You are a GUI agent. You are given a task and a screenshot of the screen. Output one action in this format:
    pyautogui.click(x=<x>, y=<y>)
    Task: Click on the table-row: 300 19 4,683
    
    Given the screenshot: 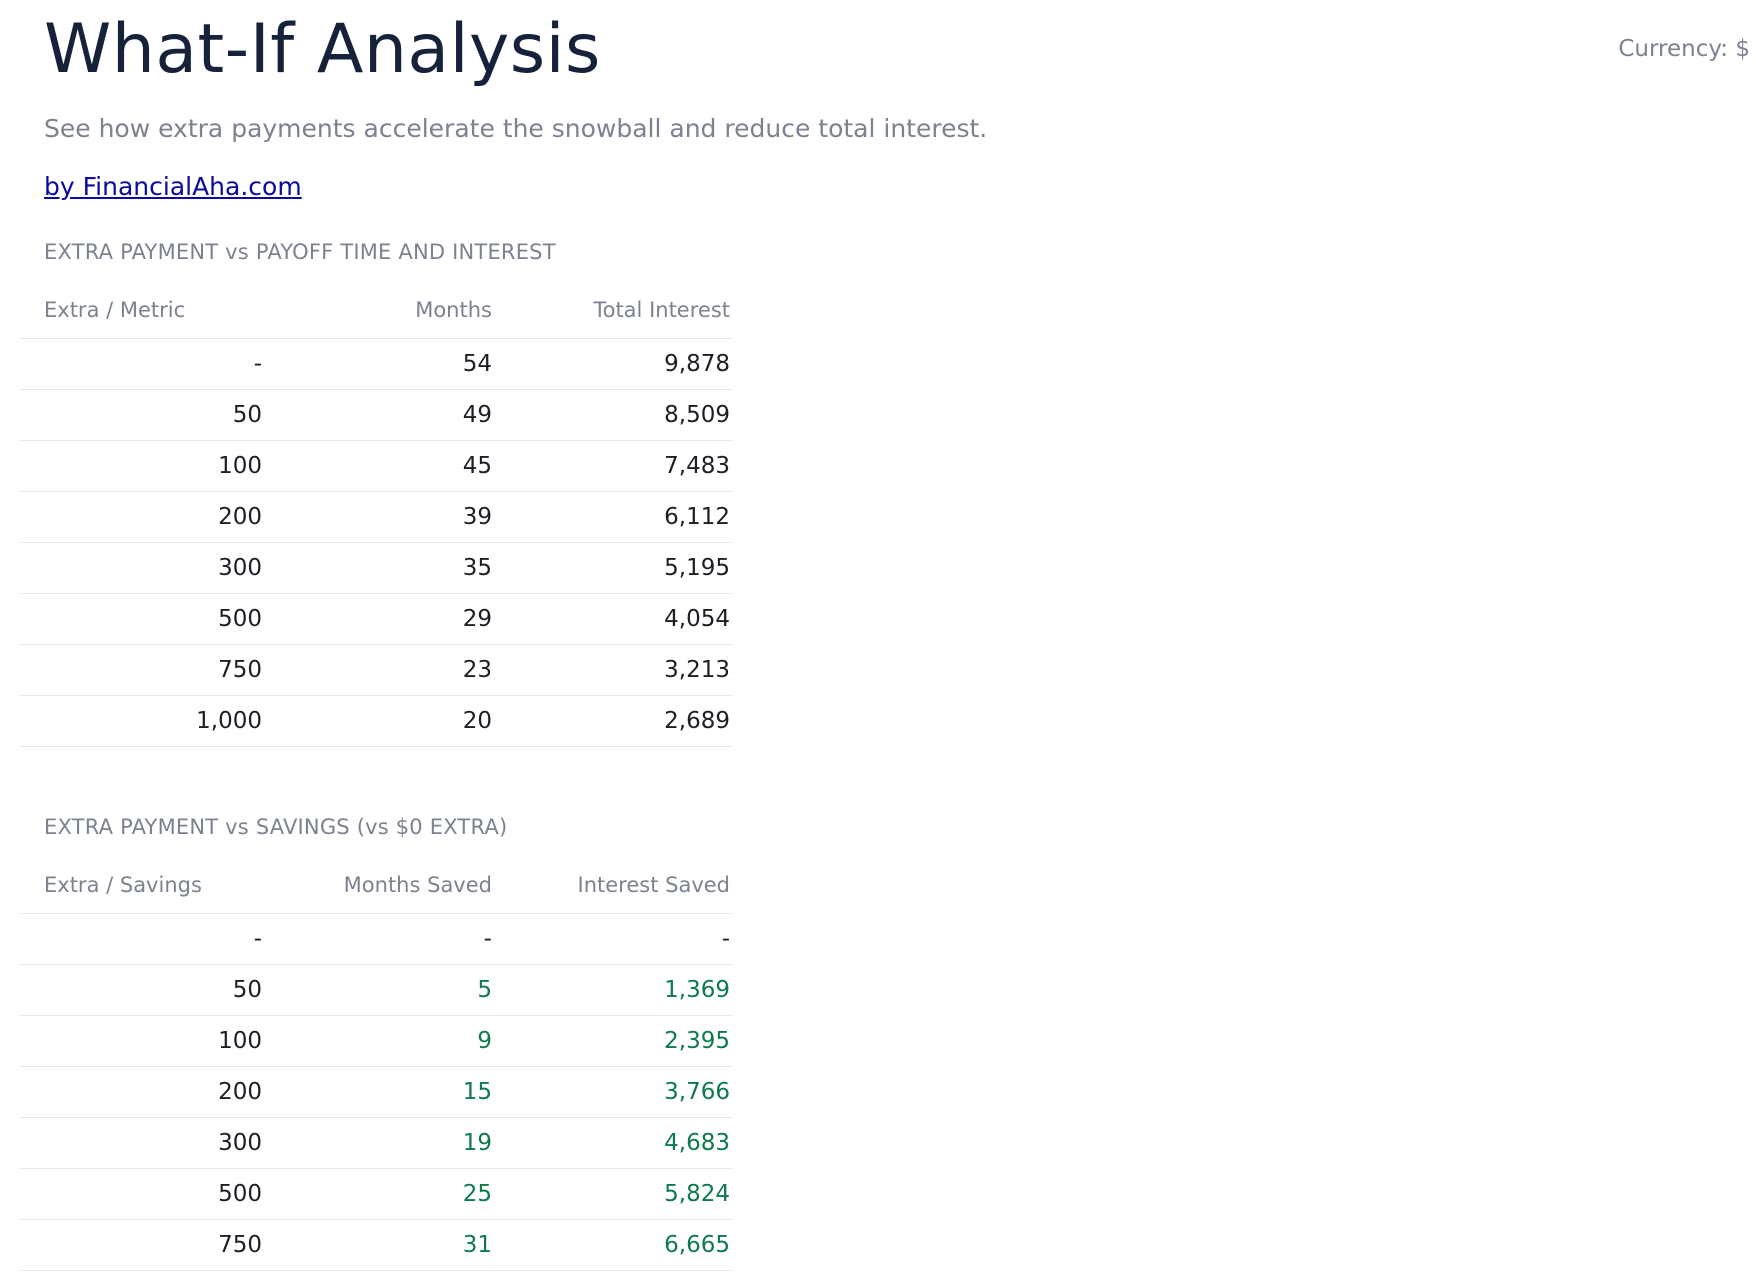 What is the action you would take?
    pyautogui.click(x=376, y=1143)
    